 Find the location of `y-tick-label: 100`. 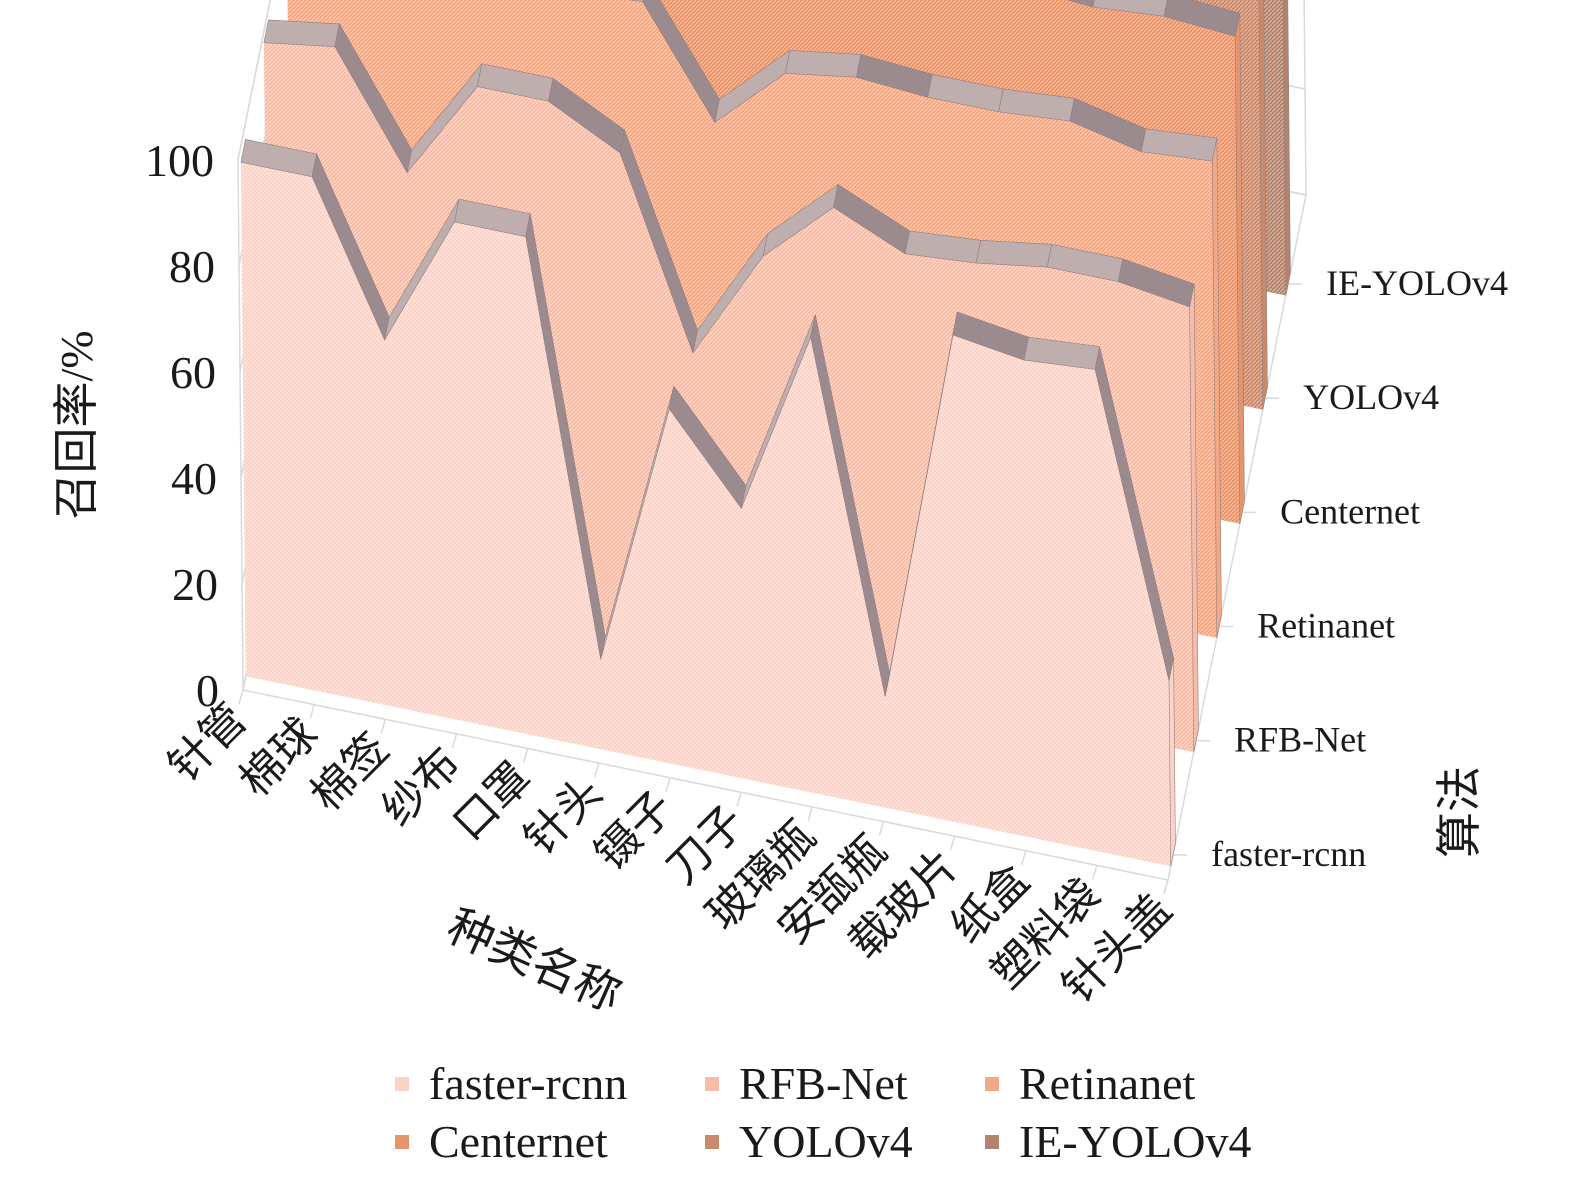

y-tick-label: 100 is located at coordinates (179, 160).